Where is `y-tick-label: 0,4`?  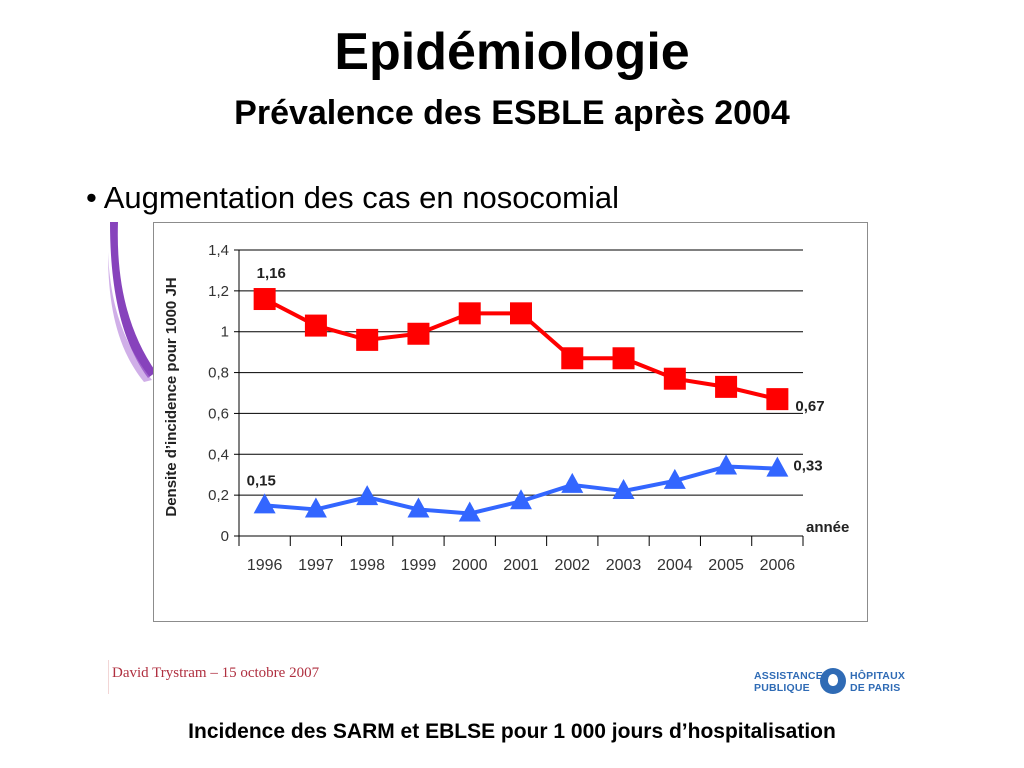
y-tick-label: 0,4 is located at coordinates (218, 454).